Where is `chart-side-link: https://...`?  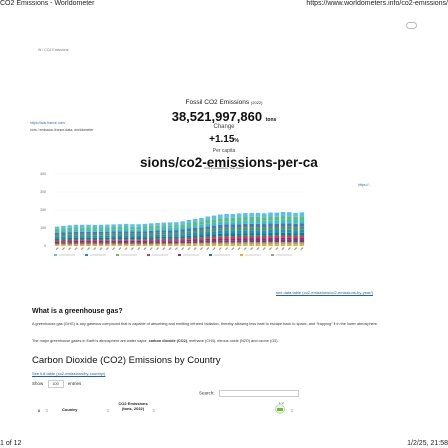
chart-side-link: https://... is located at coordinates (365, 185).